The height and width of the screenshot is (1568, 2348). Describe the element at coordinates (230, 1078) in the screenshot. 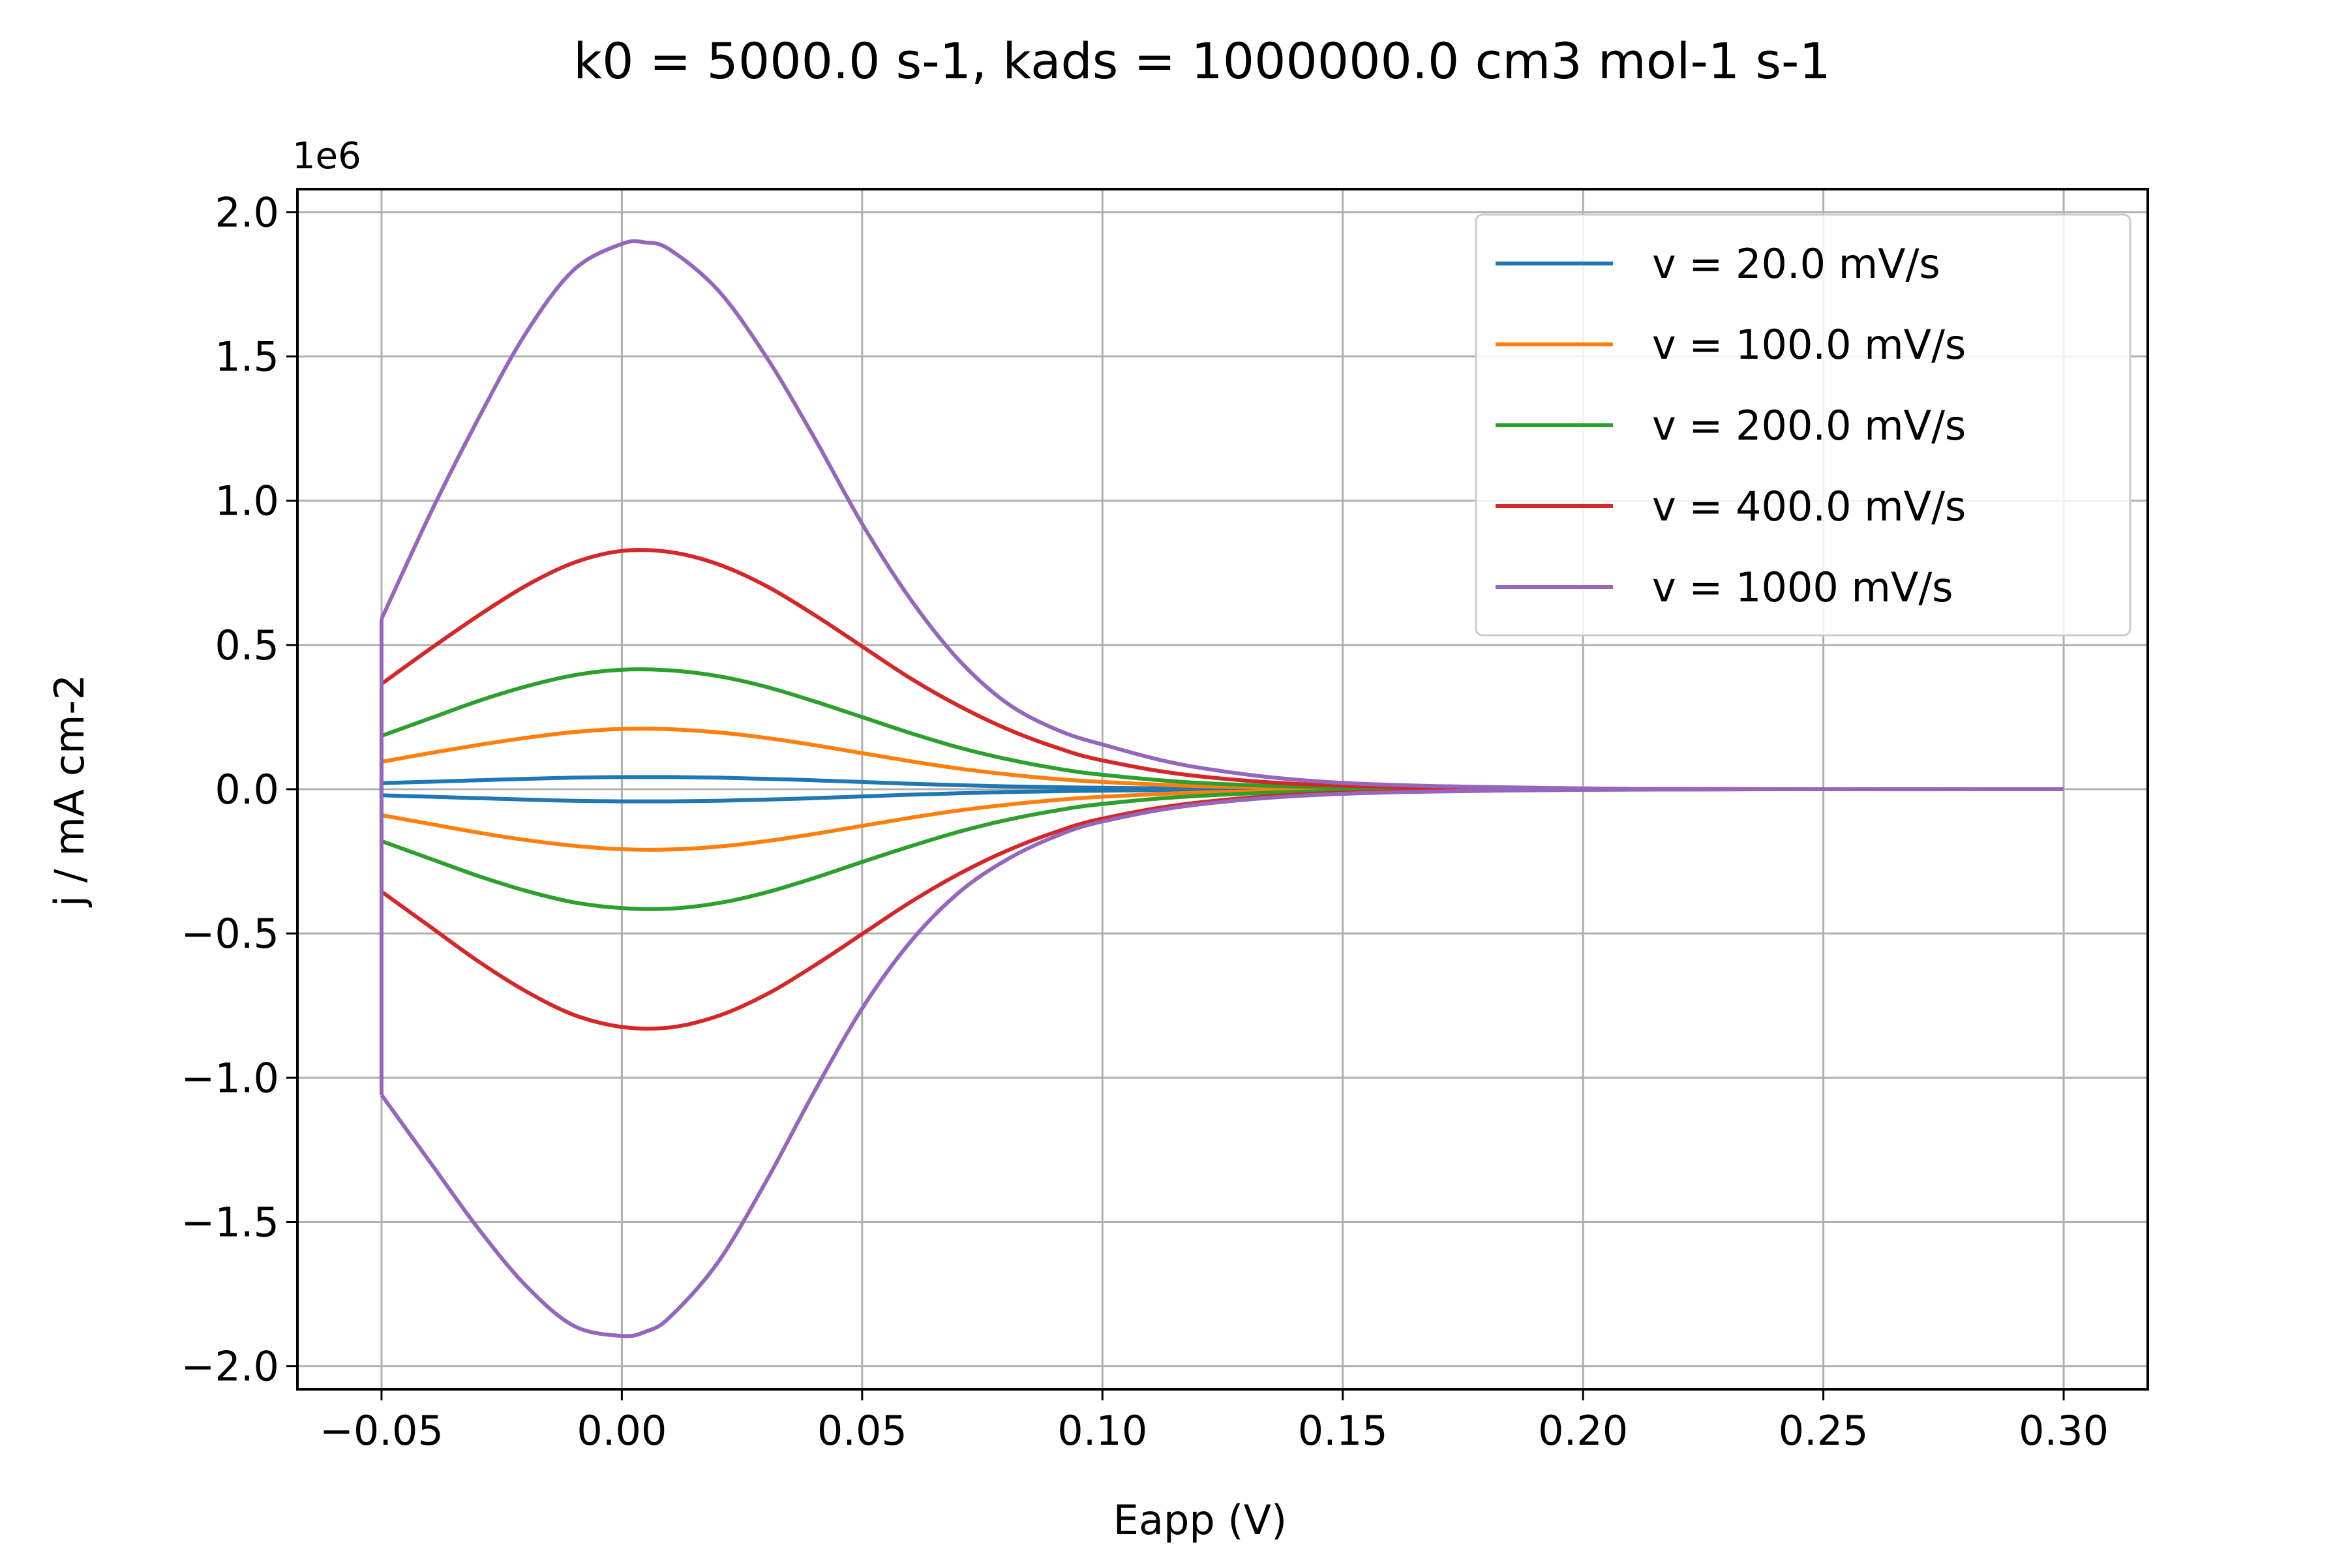

I see `y-tick-label: −1.0` at that location.